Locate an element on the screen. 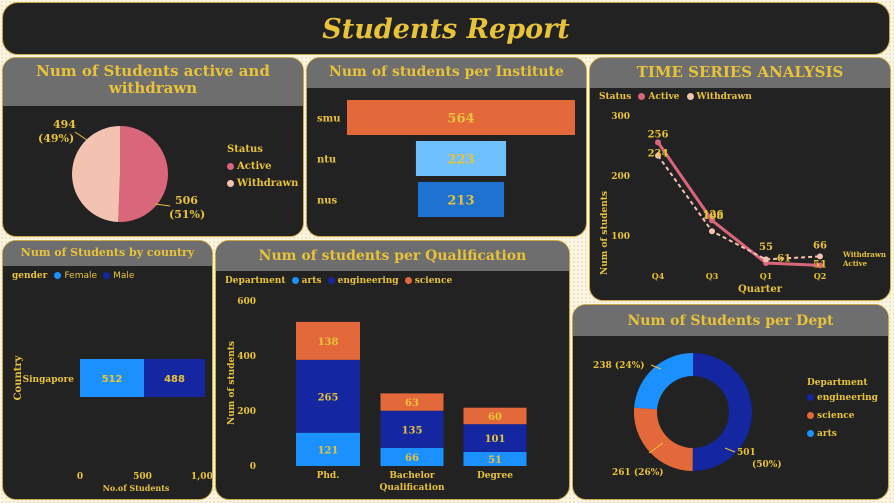 This screenshot has width=894, height=503. country-panel-title: Num of Students by country is located at coordinates (107, 253).